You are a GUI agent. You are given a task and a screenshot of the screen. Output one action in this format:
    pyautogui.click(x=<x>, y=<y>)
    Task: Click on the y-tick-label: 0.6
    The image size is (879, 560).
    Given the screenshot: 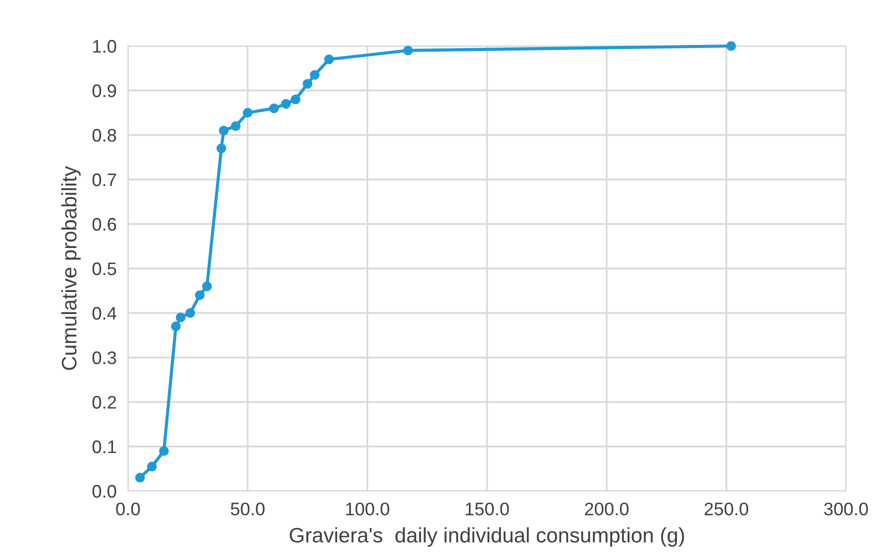 What is the action you would take?
    pyautogui.click(x=104, y=224)
    